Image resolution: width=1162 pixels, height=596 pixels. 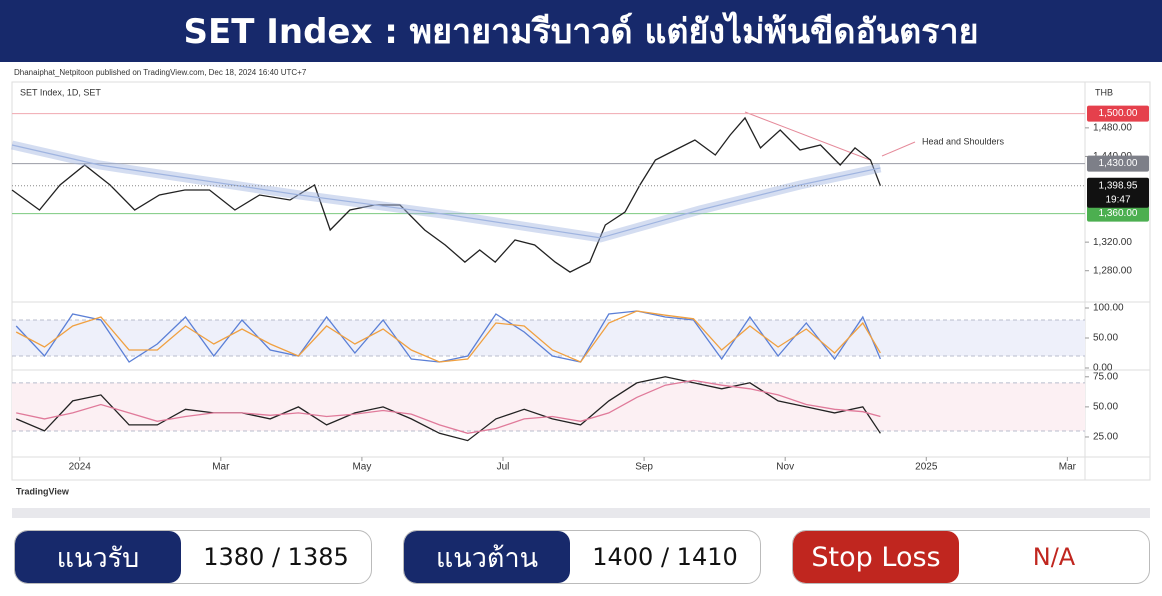 What do you see at coordinates (1108, 308) in the screenshot?
I see `y-tick-label: 100.00` at bounding box center [1108, 308].